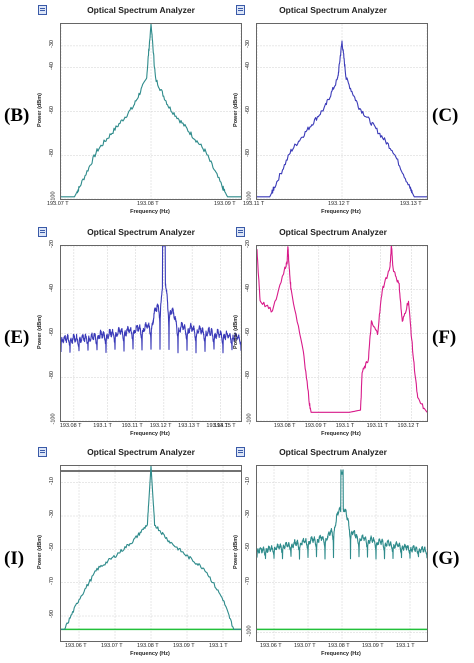 This screenshot has width=474, height=663. I want to click on figure-label-g: (G), so click(446, 558).